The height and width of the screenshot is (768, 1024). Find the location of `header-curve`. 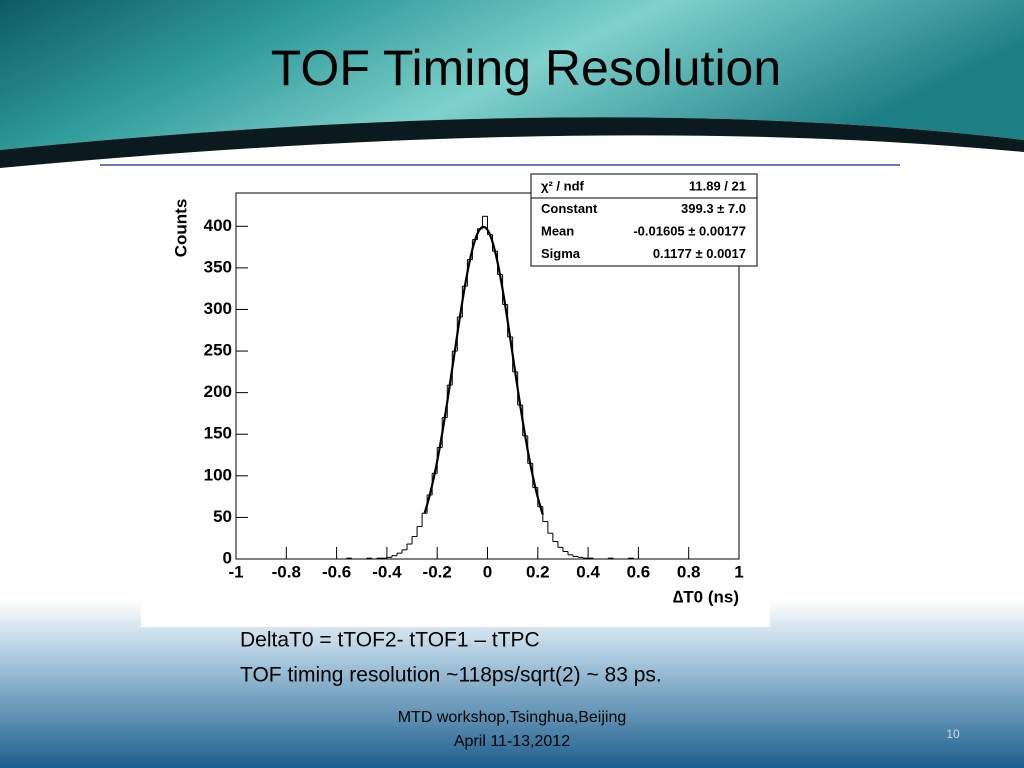

header-curve is located at coordinates (512, 142).